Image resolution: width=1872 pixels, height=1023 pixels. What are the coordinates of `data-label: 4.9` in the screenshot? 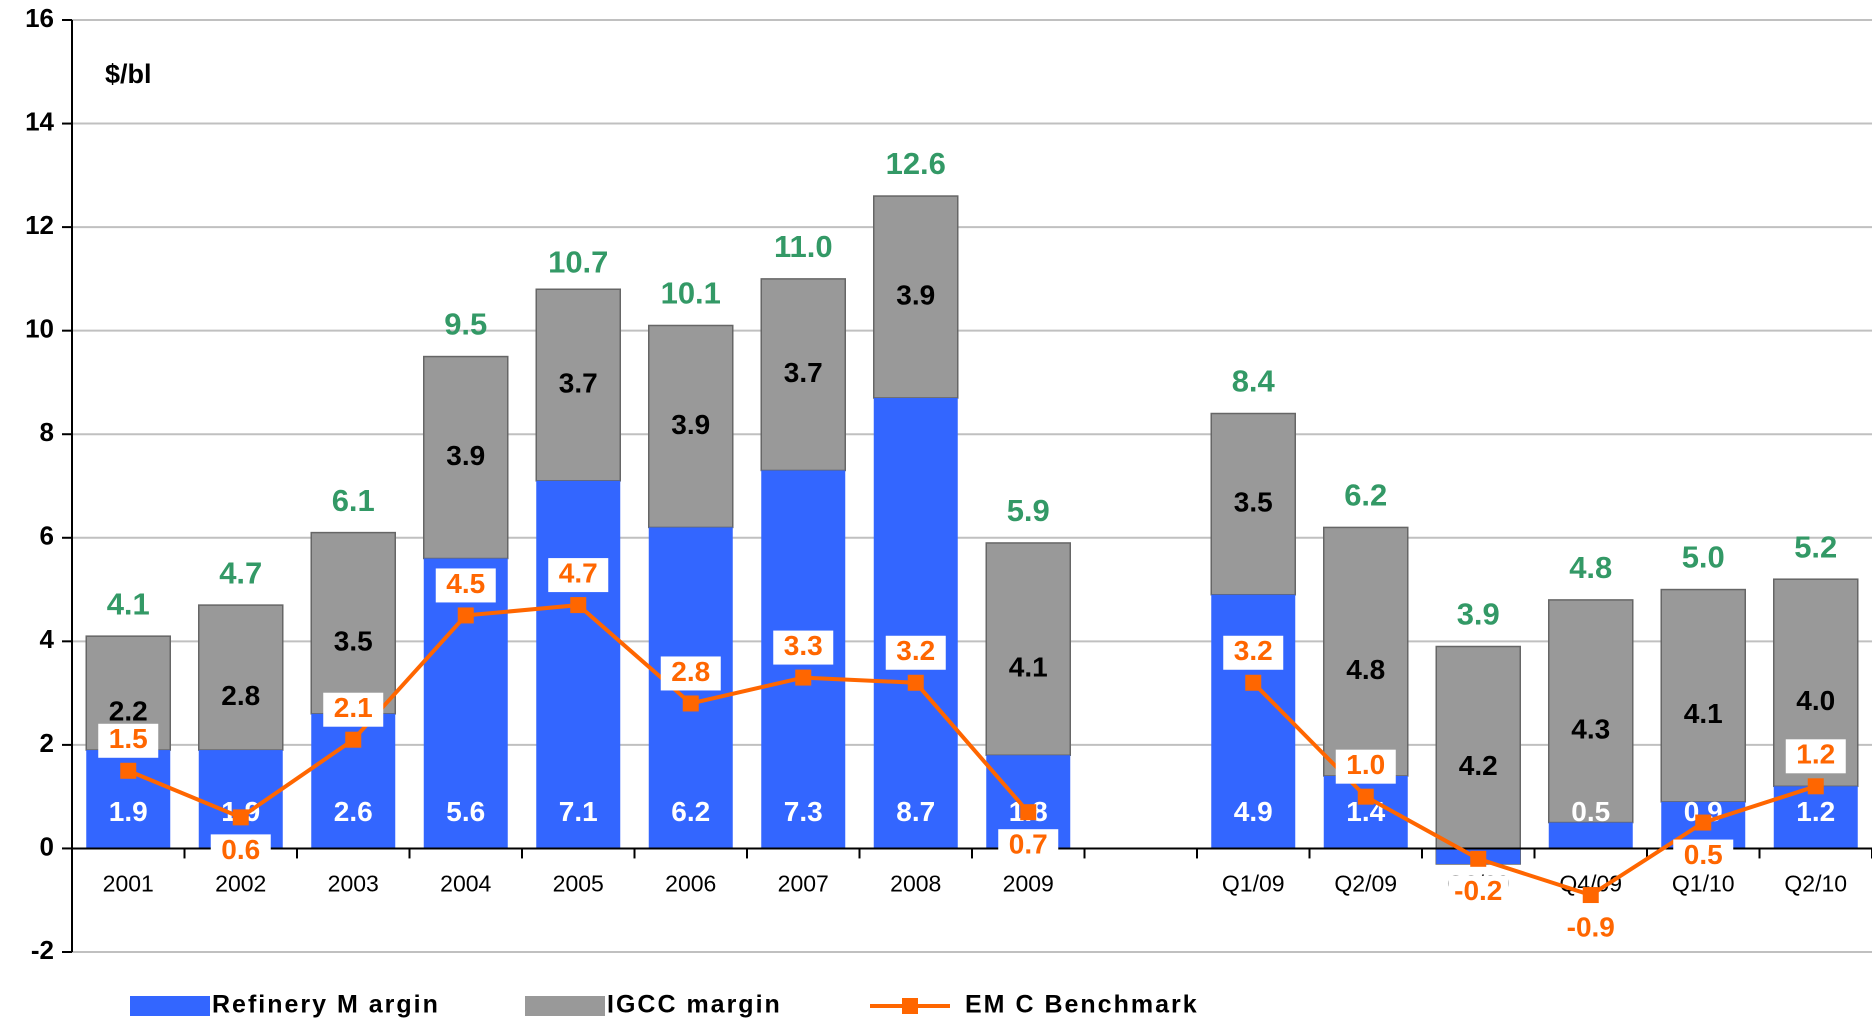 It's located at (1253, 811).